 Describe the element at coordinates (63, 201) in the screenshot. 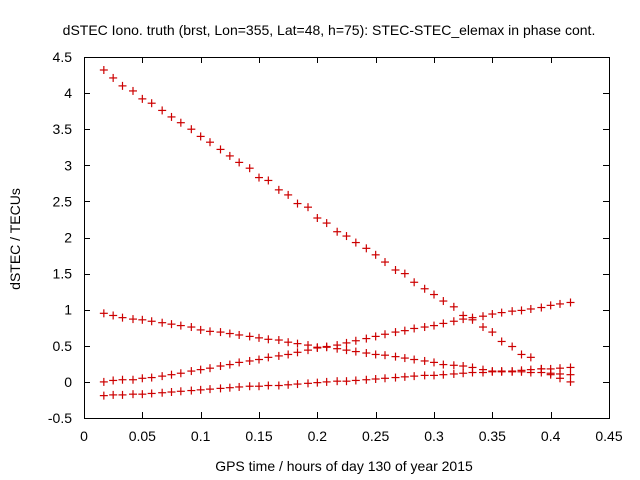

I see `y-tick-label: 2.5` at that location.